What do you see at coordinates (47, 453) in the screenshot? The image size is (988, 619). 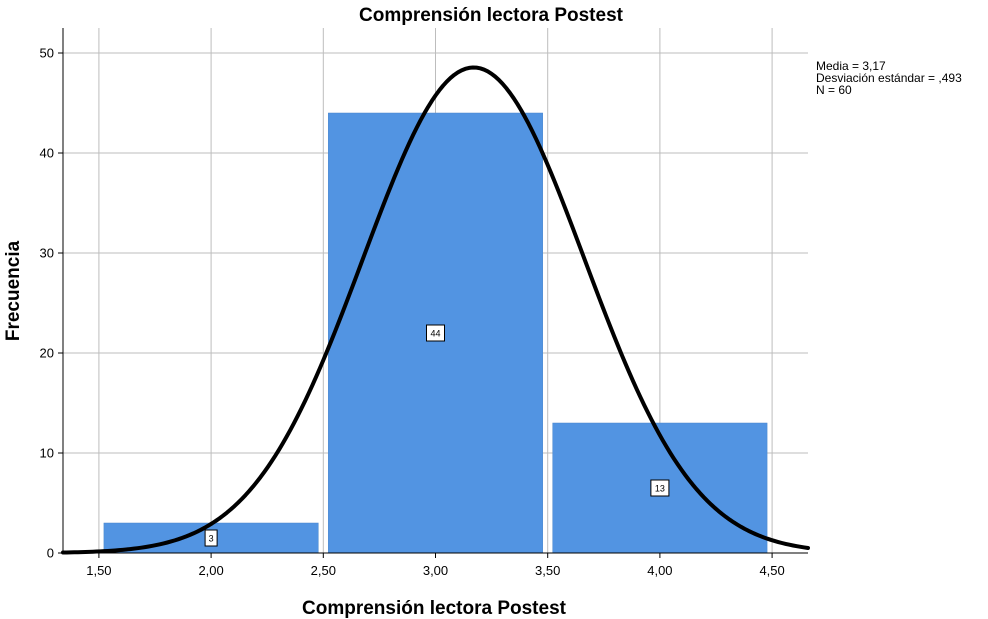 I see `y-tick-label: 10` at bounding box center [47, 453].